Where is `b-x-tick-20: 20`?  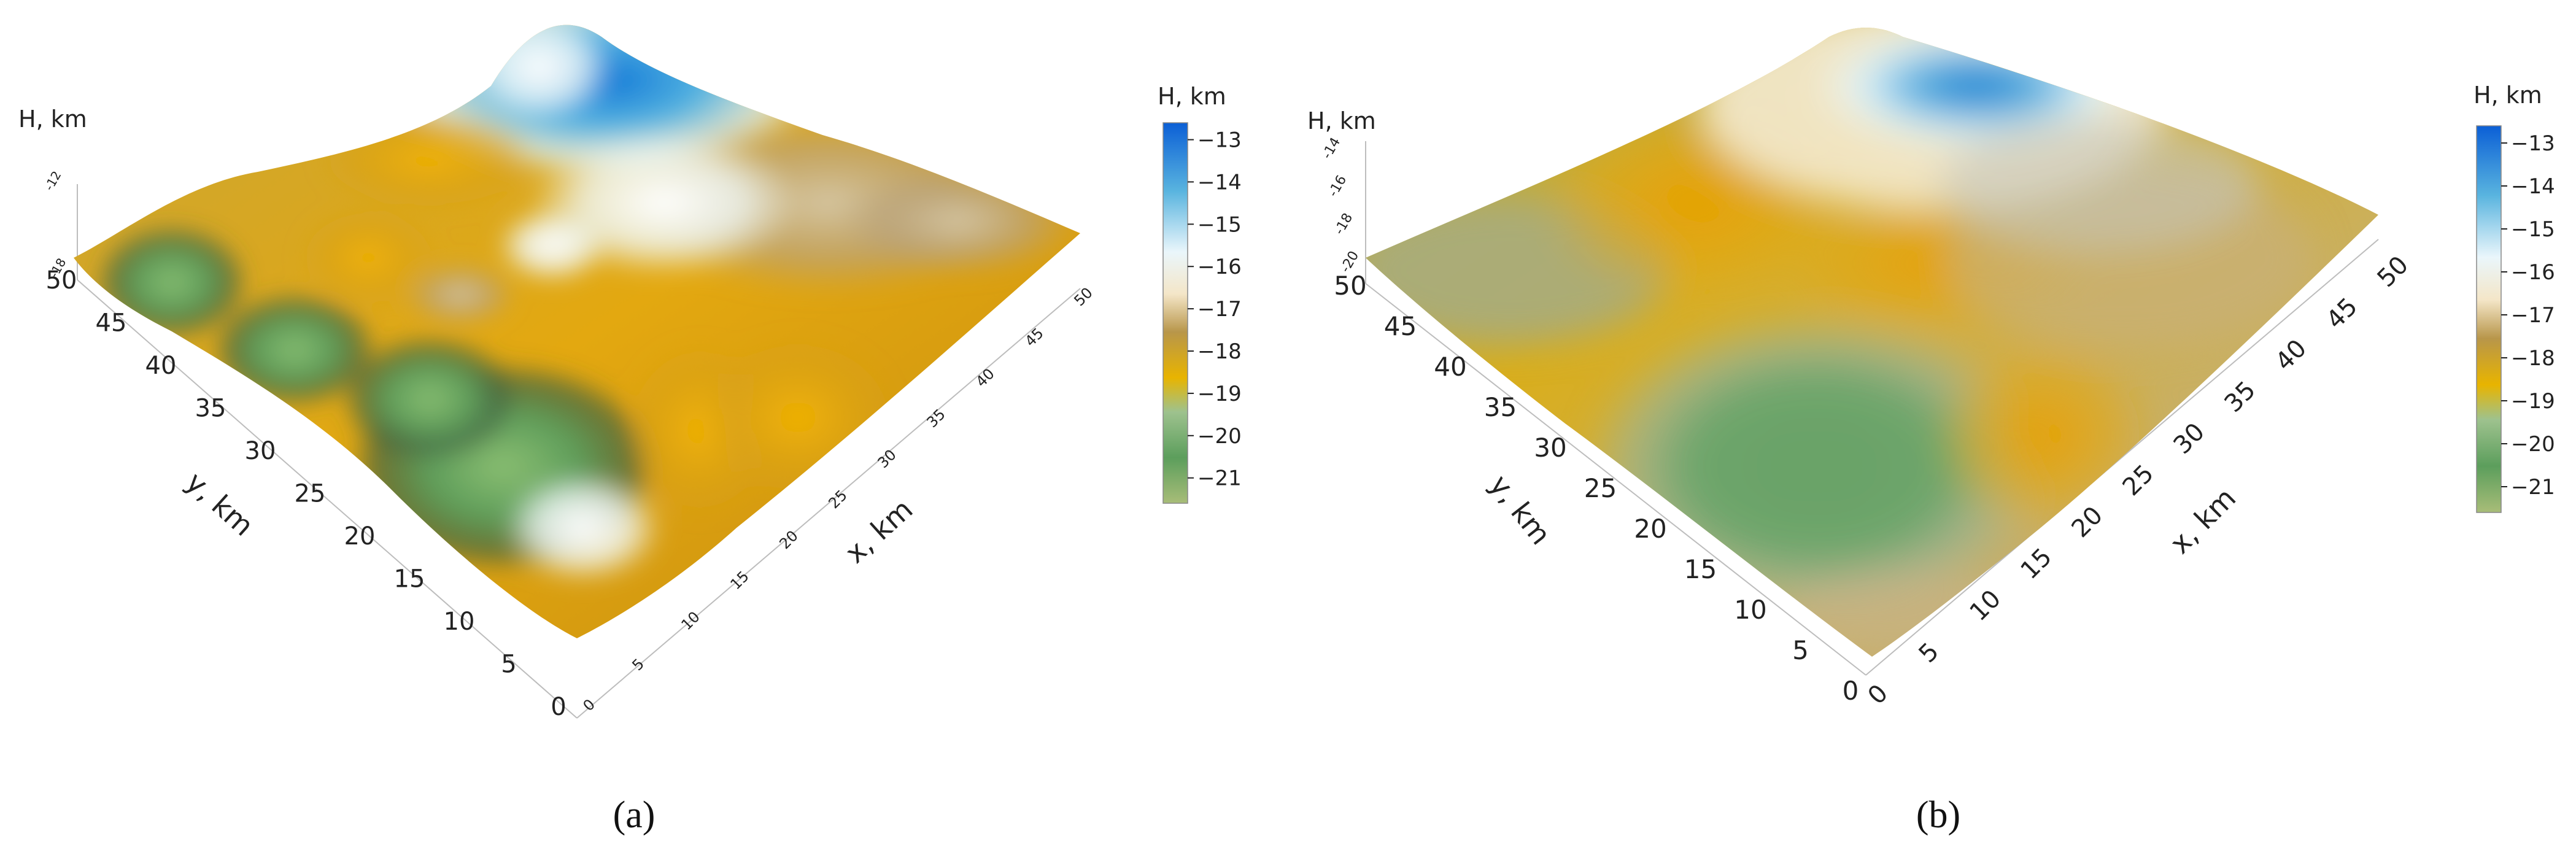 b-x-tick-20: 20 is located at coordinates (2088, 522).